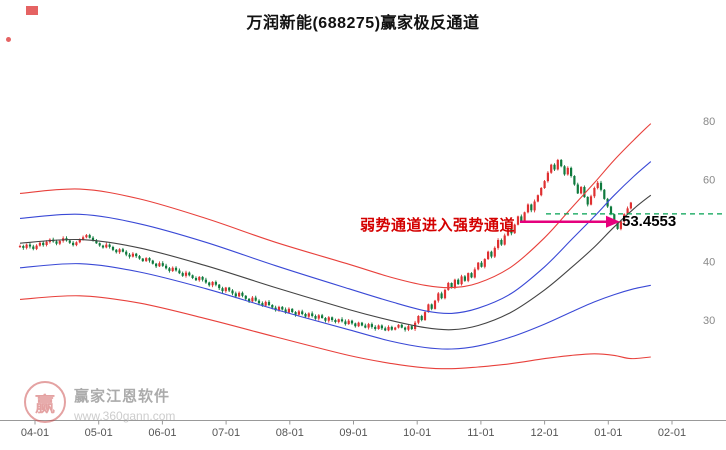  Describe the element at coordinates (363, 23) in the screenshot. I see `chart-title: 万润新能(688275)赢家极反通道` at that location.